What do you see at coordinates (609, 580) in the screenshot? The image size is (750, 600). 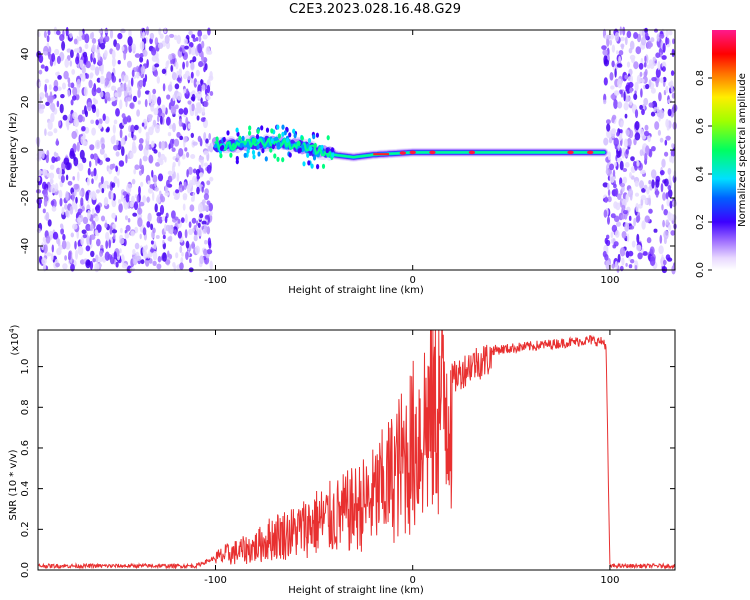 I see `x-tick-label: 100` at bounding box center [609, 580].